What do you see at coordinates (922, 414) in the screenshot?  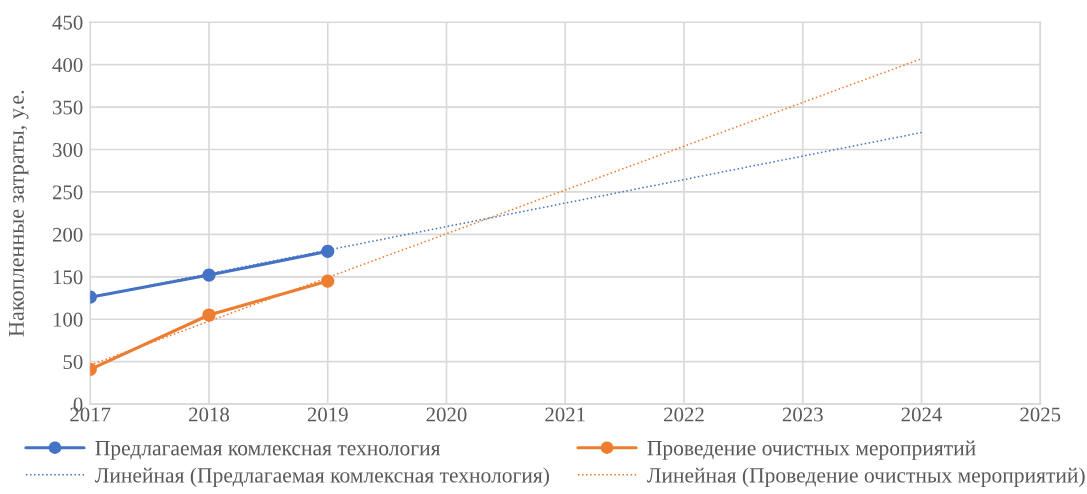 I see `x-tick-label: 2024` at bounding box center [922, 414].